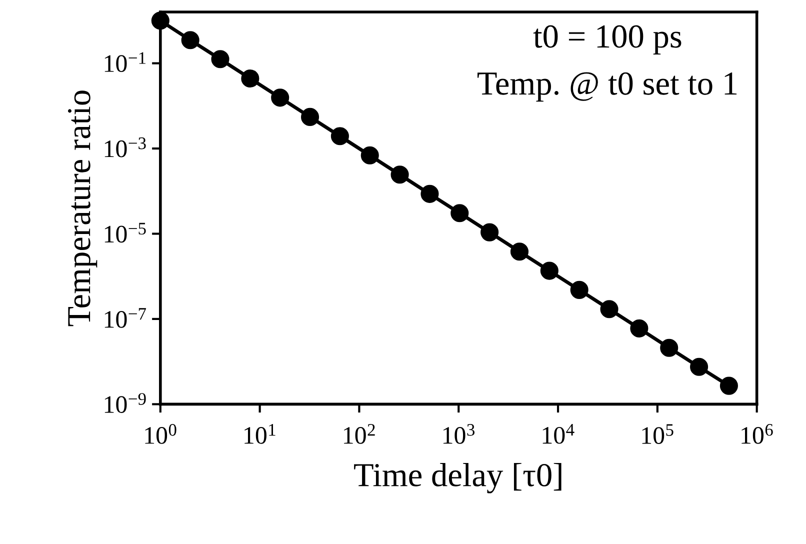  Describe the element at coordinates (260, 434) in the screenshot. I see `x-tick-label: 10$^{1}$` at that location.